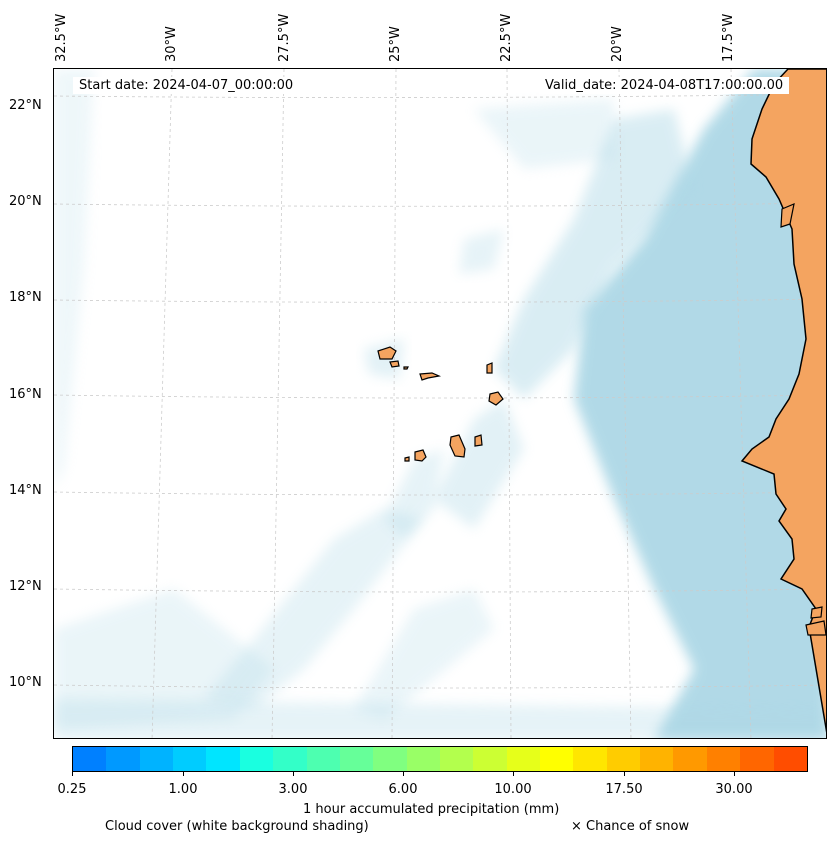 The height and width of the screenshot is (844, 837). What do you see at coordinates (728, 37) in the screenshot?
I see `lon-label-17-5w: 17.5°W` at bounding box center [728, 37].